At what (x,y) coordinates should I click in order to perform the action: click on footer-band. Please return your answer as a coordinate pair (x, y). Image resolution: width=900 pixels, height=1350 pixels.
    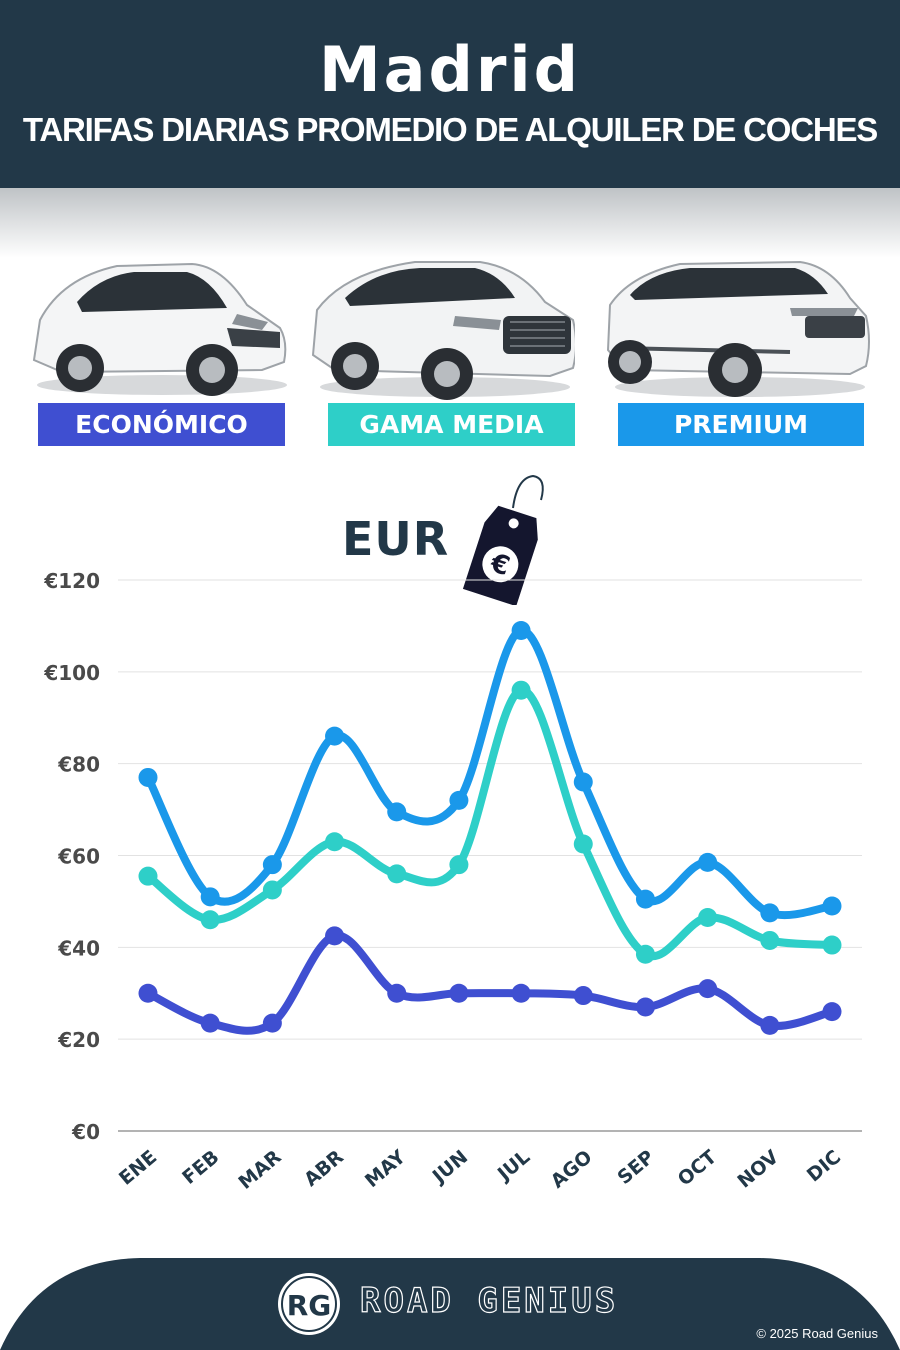
    Looking at the image, I should click on (450, 1300).